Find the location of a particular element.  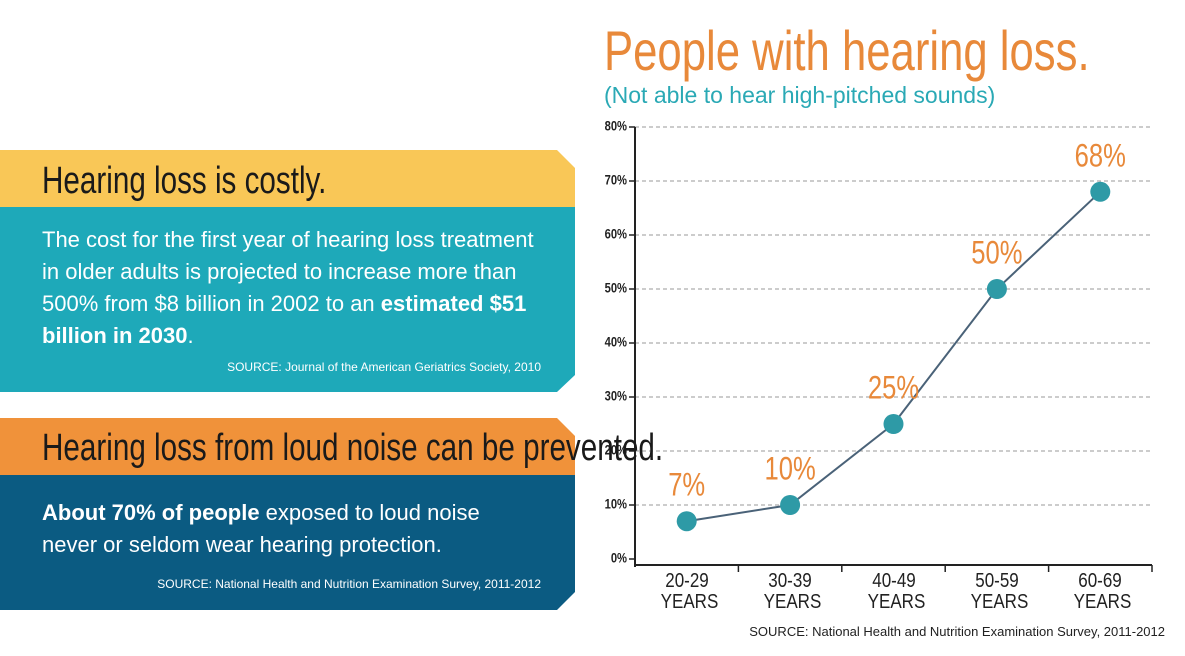

data-label: 10% is located at coordinates (789, 469).